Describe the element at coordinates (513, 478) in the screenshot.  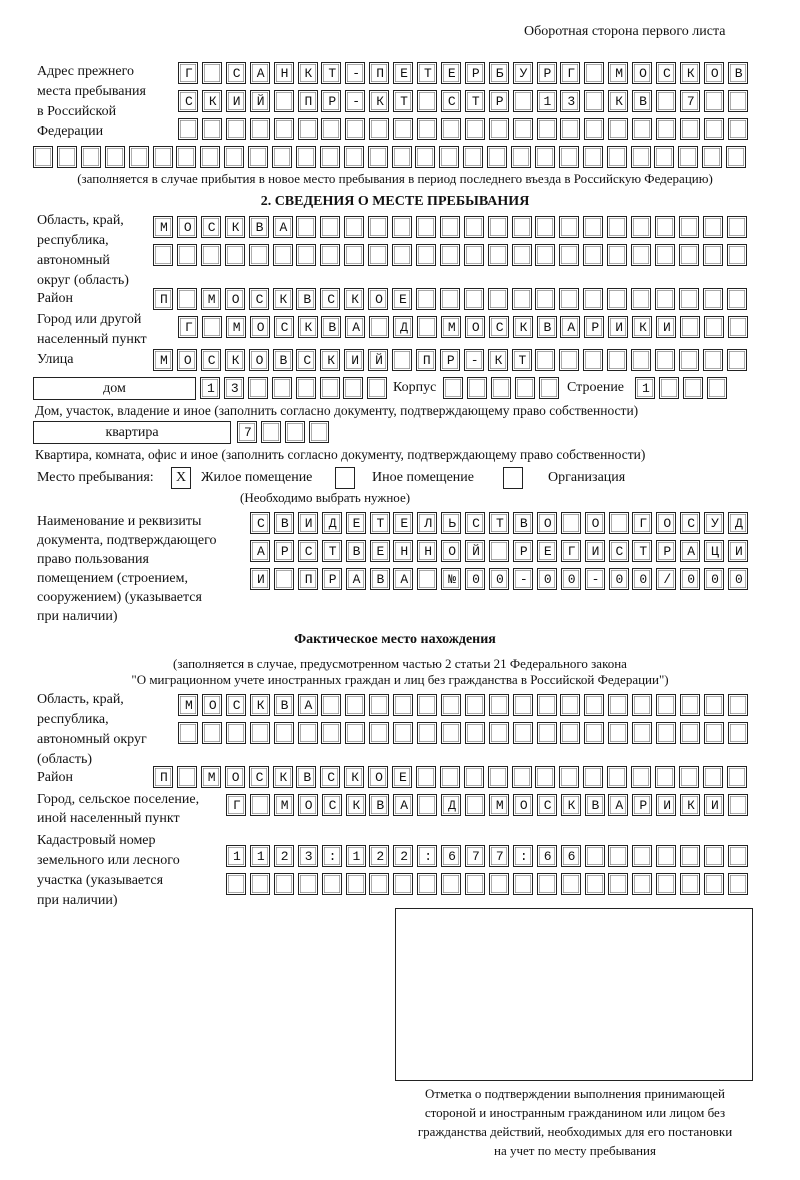
I see `option-organization-checkbox` at that location.